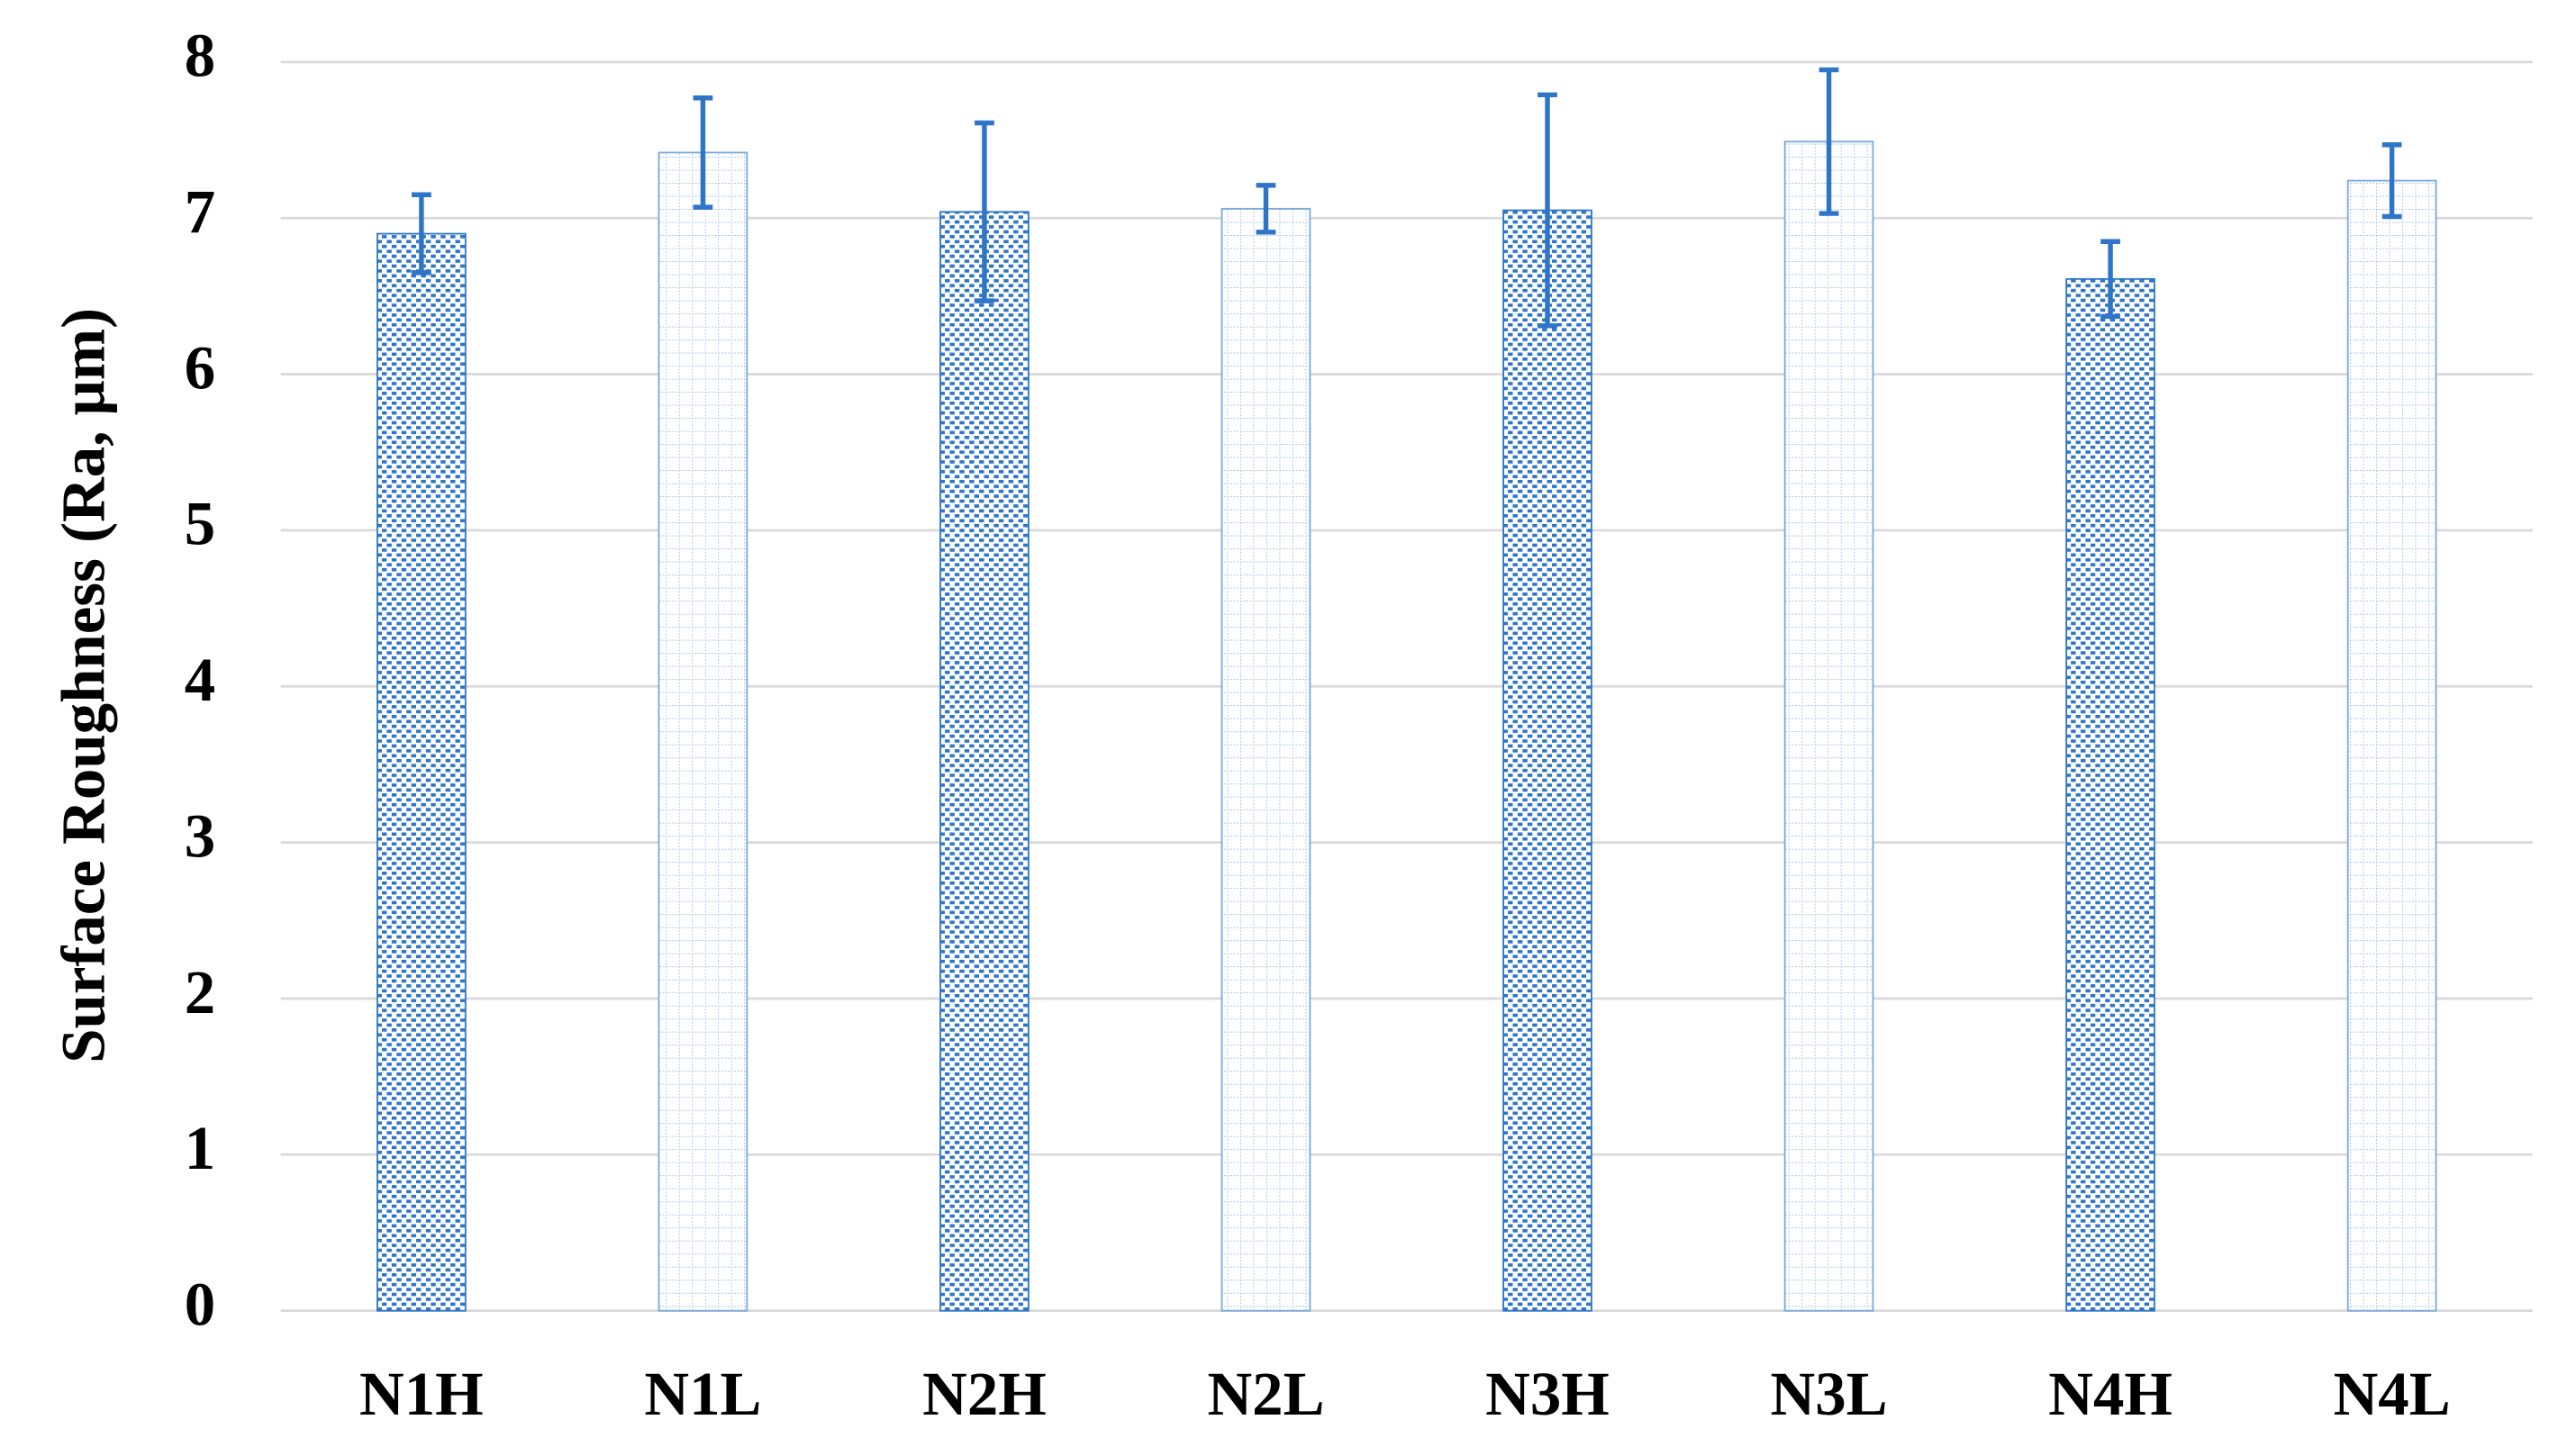  Describe the element at coordinates (200, 680) in the screenshot. I see `y-tick-label: 4` at that location.